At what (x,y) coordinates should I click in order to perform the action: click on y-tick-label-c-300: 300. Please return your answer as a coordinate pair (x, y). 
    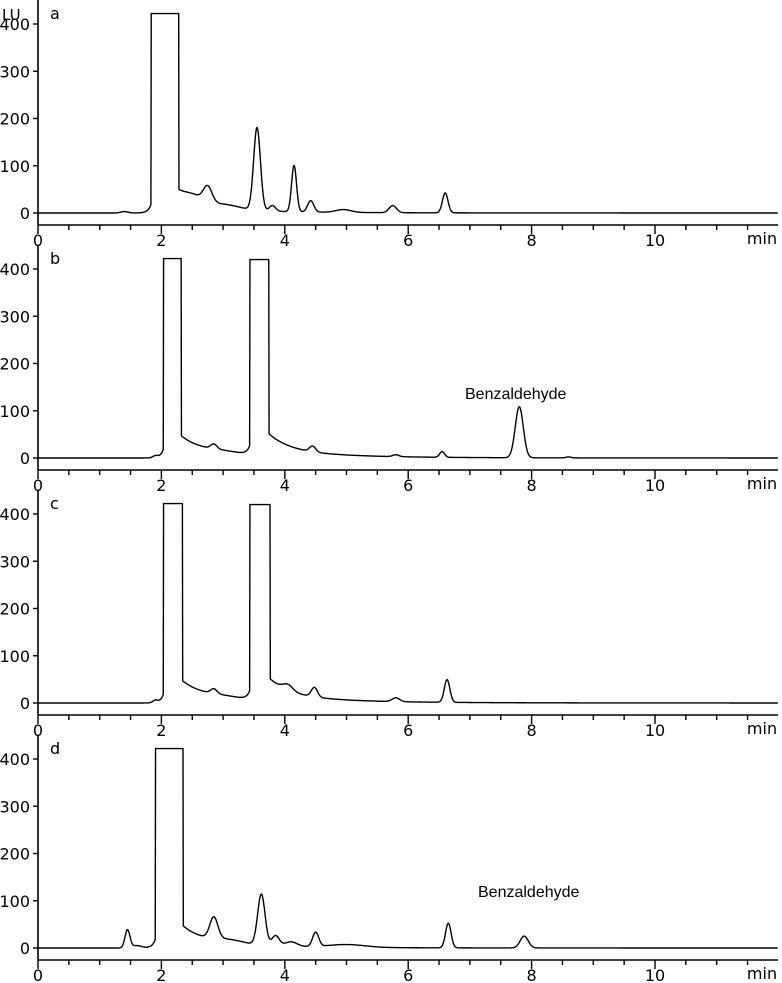
    Looking at the image, I should click on (15, 561).